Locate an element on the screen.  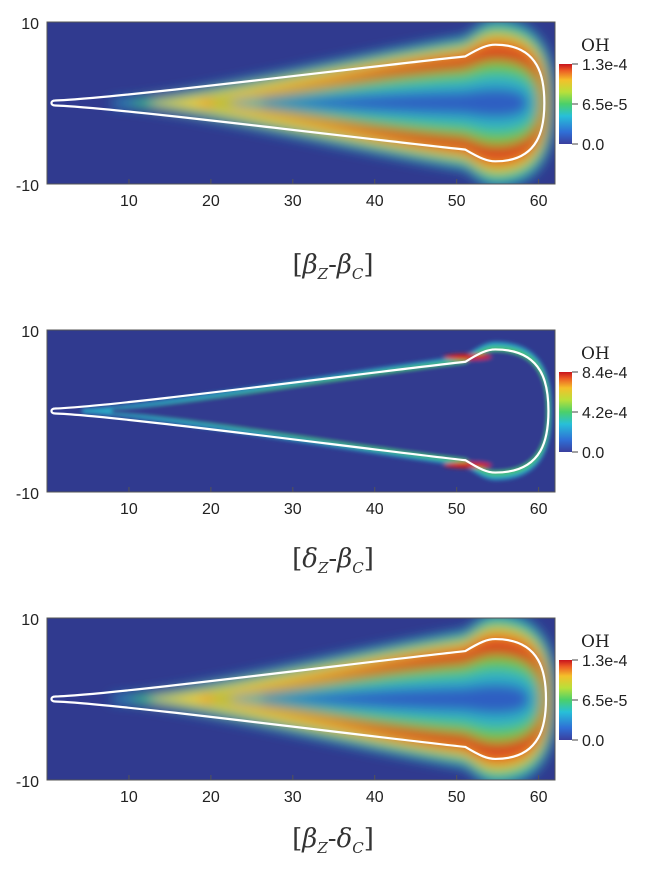
colorbar-tick-label: 4.2e-4 is located at coordinates (604, 413).